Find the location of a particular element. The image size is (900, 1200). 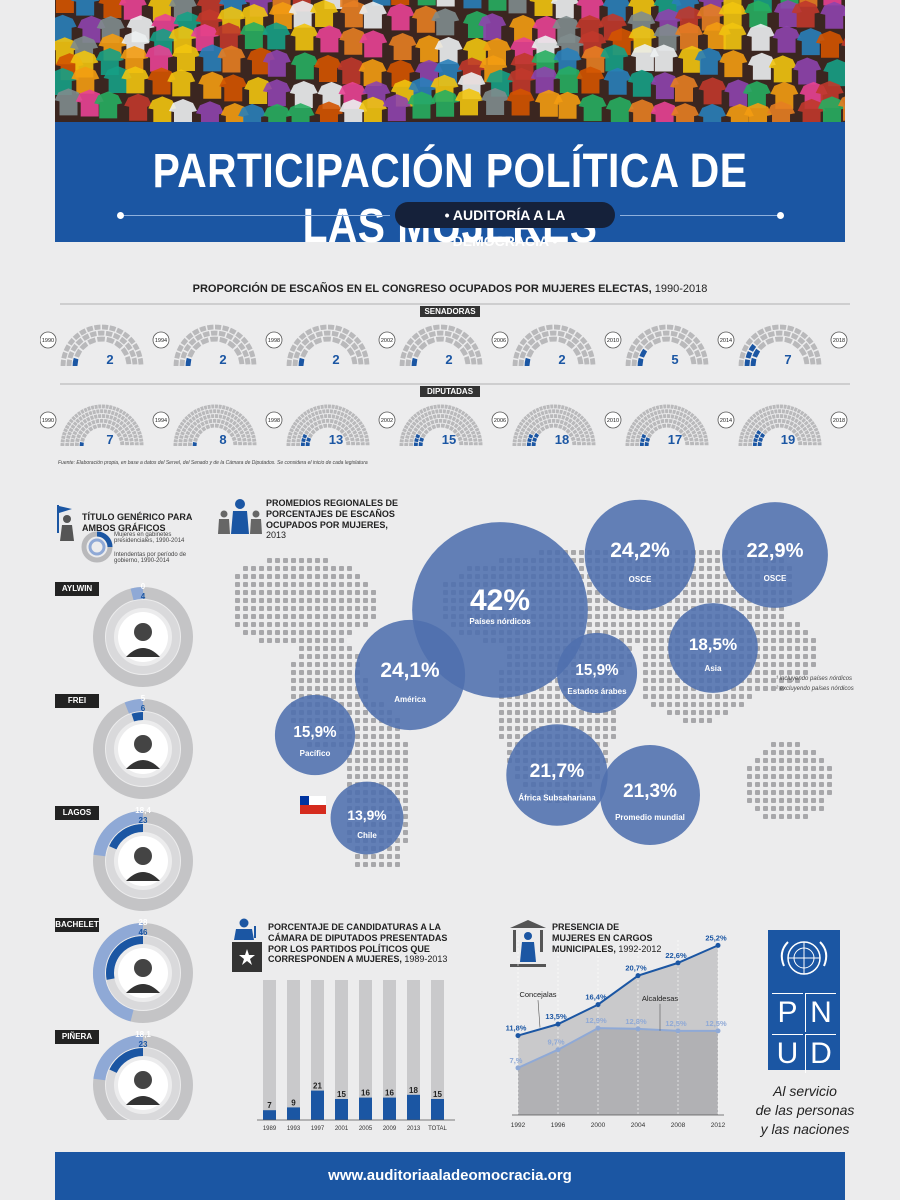

congress-year-label: 1998 is located at coordinates (274, 421).